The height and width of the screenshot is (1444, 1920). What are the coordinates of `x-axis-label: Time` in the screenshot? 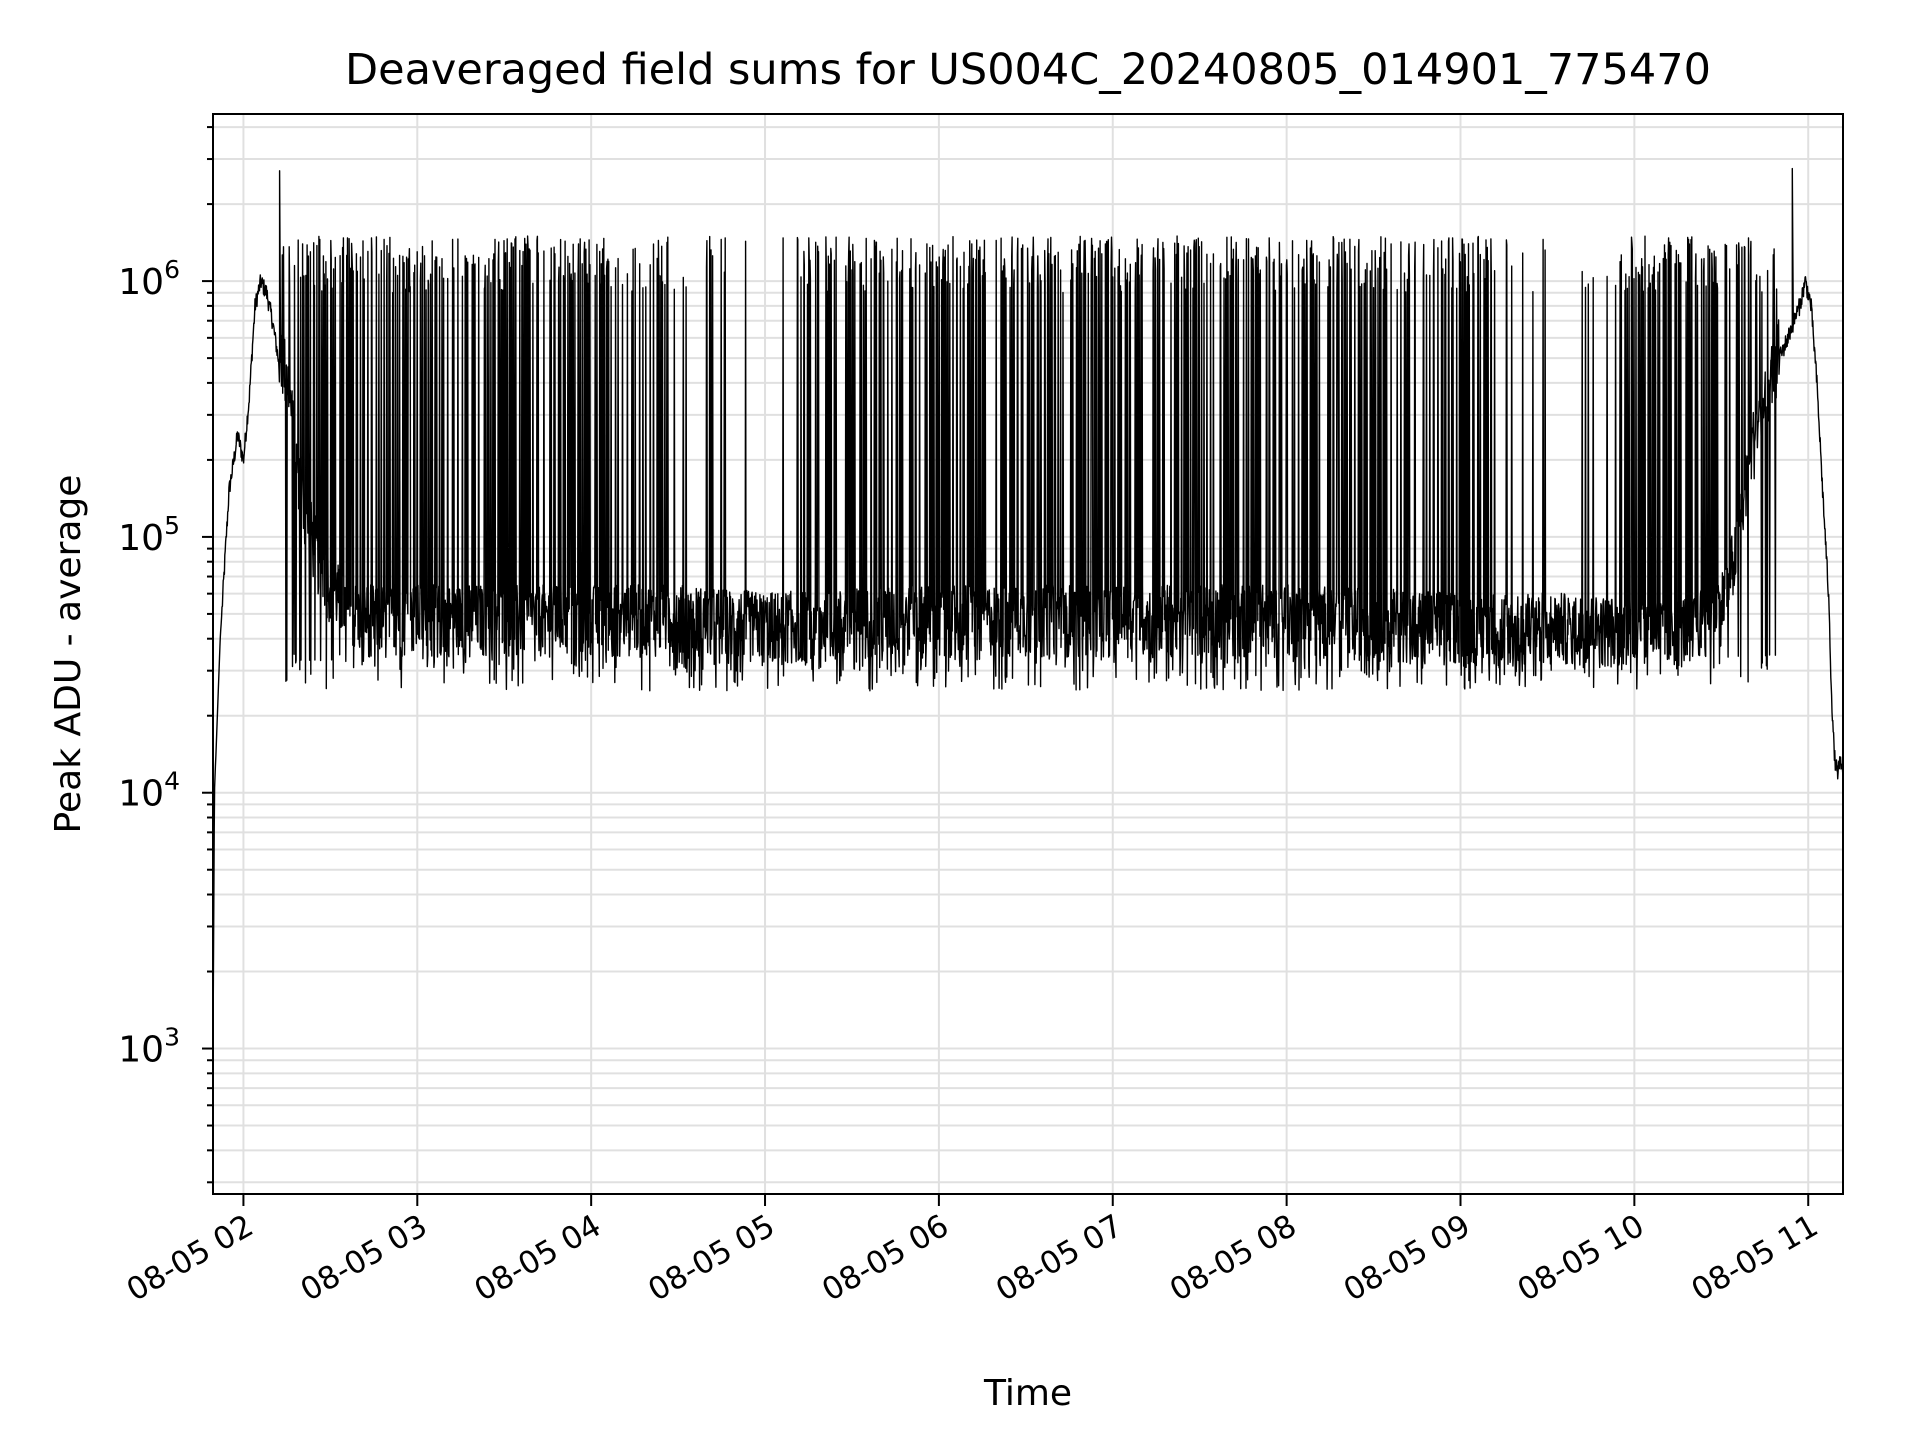 It's located at (1027, 1393).